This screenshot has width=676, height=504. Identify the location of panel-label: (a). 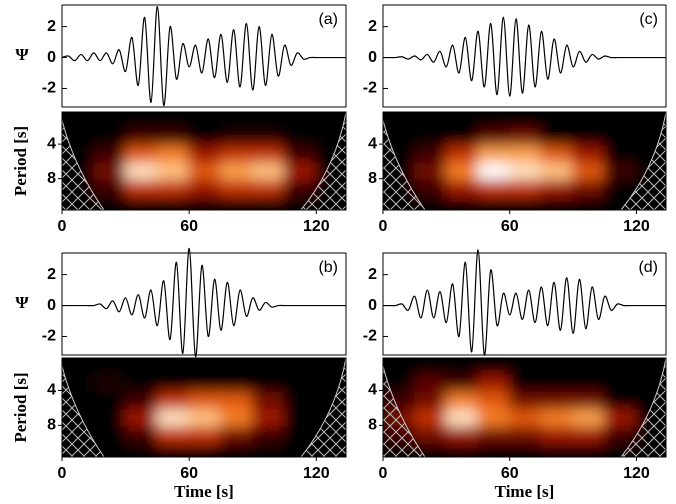
(328, 19).